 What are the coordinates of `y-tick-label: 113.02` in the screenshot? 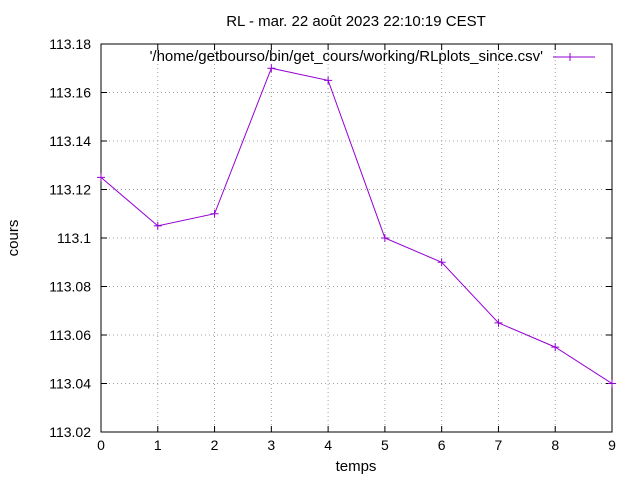 It's located at (70, 432).